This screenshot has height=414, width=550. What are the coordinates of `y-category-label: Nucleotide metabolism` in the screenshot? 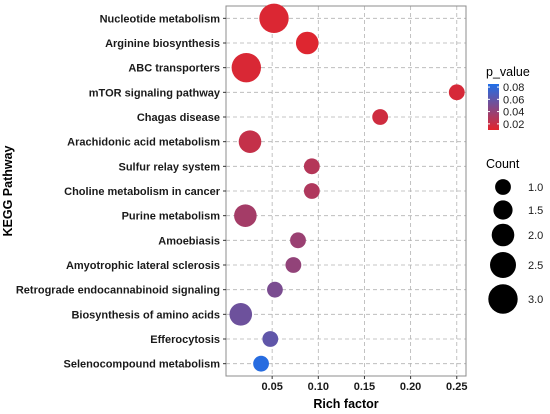 It's located at (160, 19).